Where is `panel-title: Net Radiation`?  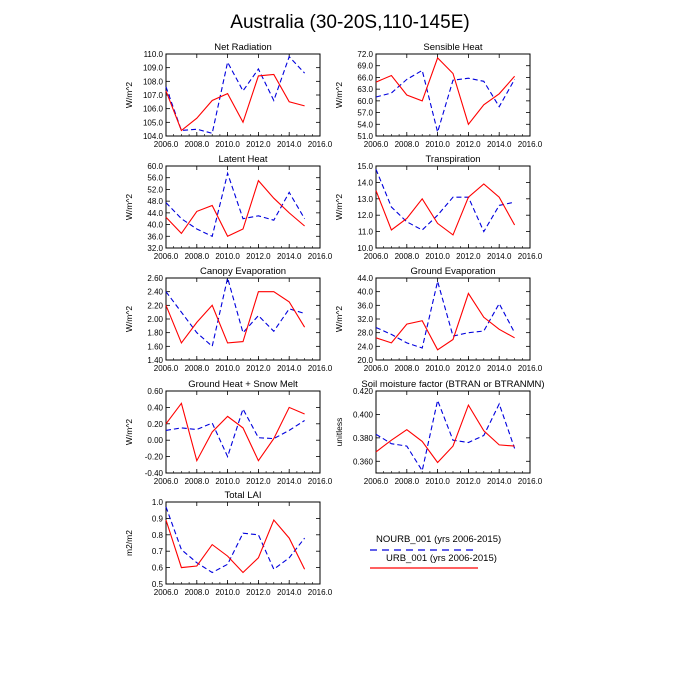 panel-title: Net Radiation is located at coordinates (243, 47).